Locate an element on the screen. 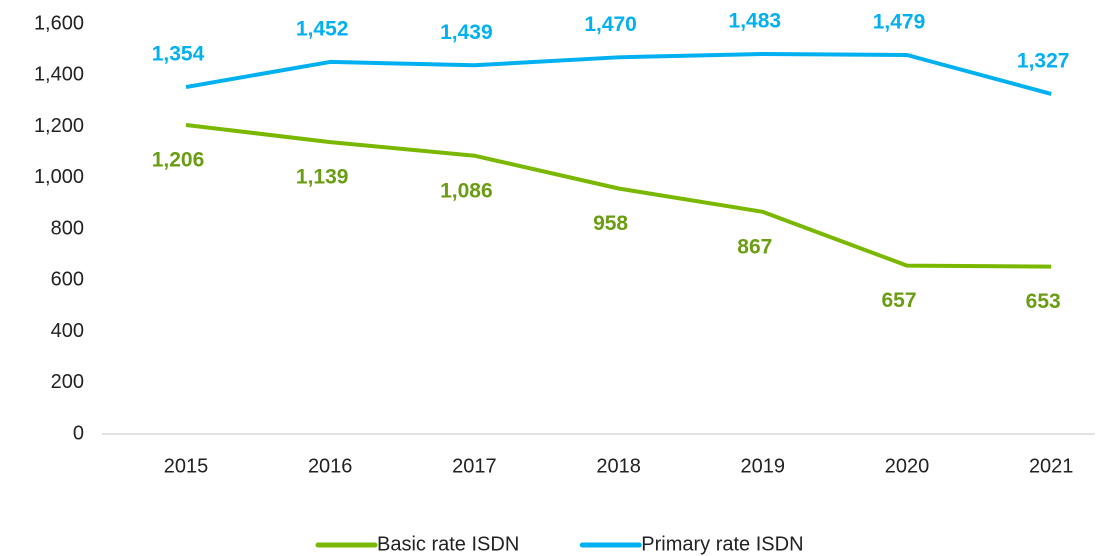  y-tick-label: 400 is located at coordinates (67, 331).